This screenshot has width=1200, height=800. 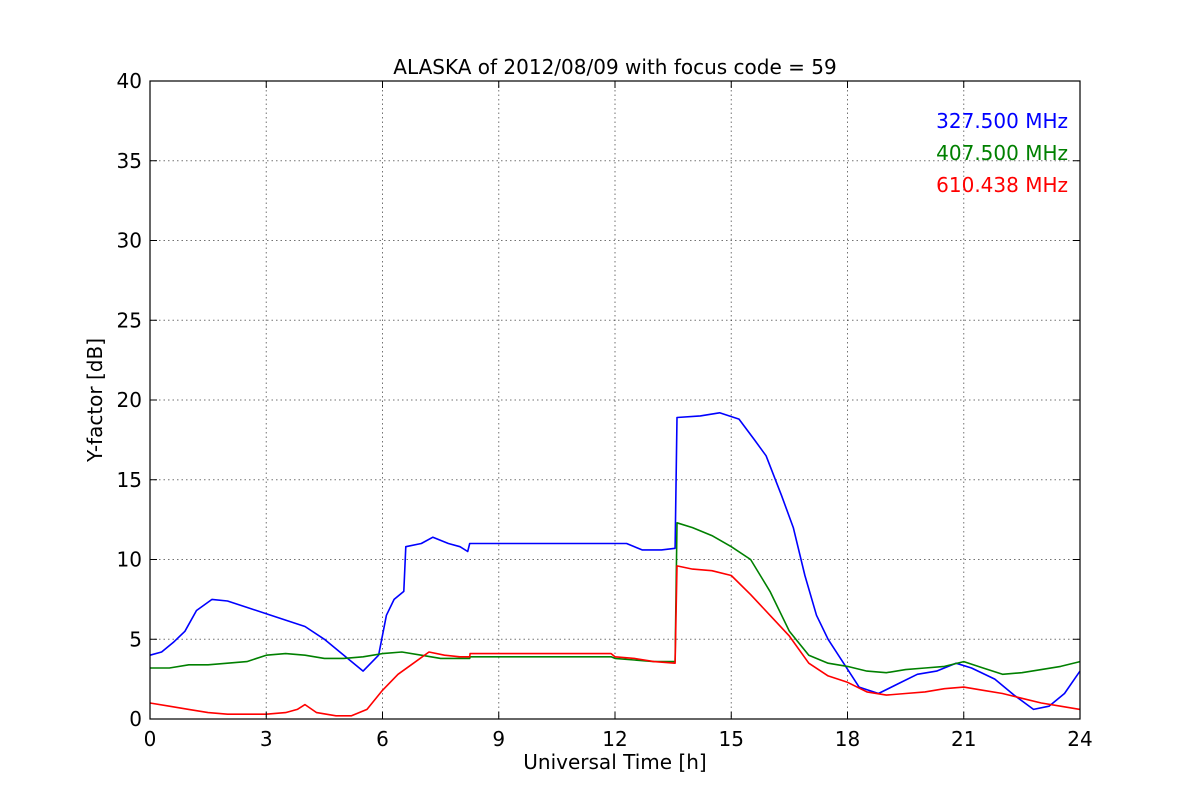 What do you see at coordinates (1002, 121) in the screenshot?
I see `legend-entry-327-500-mhz: 327.500 MHz` at bounding box center [1002, 121].